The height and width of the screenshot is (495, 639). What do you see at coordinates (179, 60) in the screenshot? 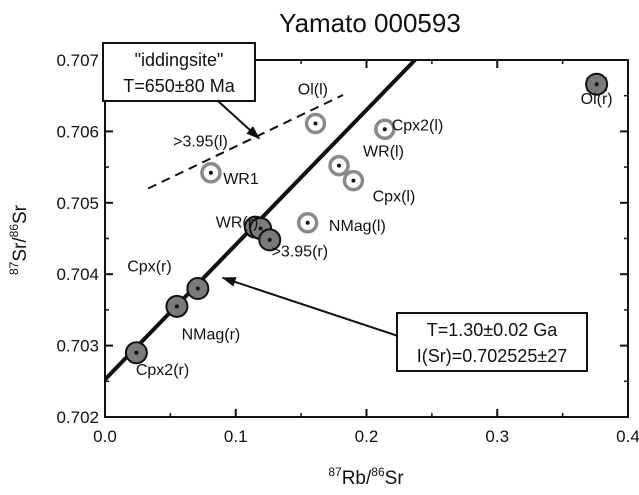
I see `annotation-line: "iddingsite"` at bounding box center [179, 60].